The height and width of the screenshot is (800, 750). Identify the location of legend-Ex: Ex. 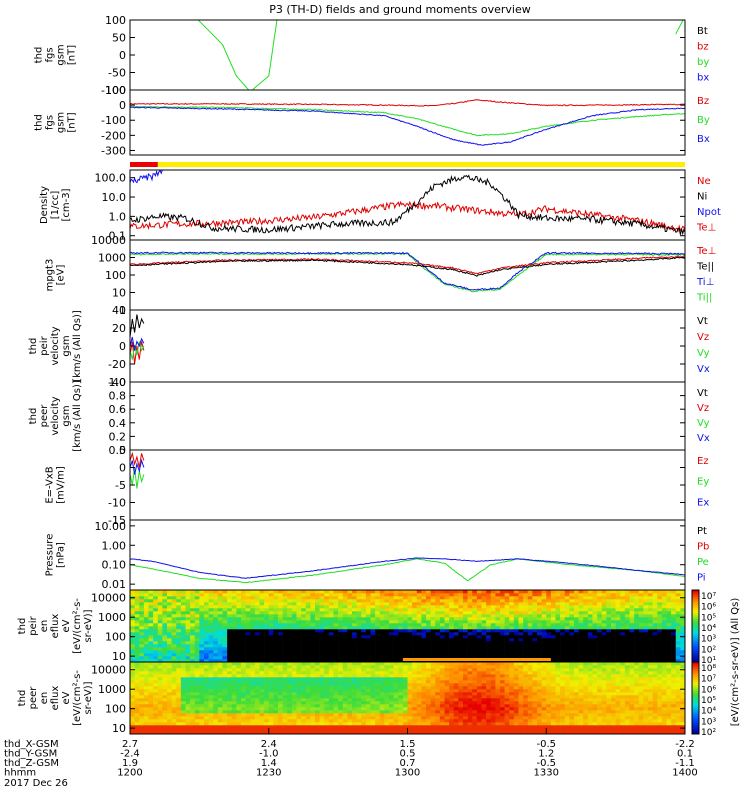
(703, 502).